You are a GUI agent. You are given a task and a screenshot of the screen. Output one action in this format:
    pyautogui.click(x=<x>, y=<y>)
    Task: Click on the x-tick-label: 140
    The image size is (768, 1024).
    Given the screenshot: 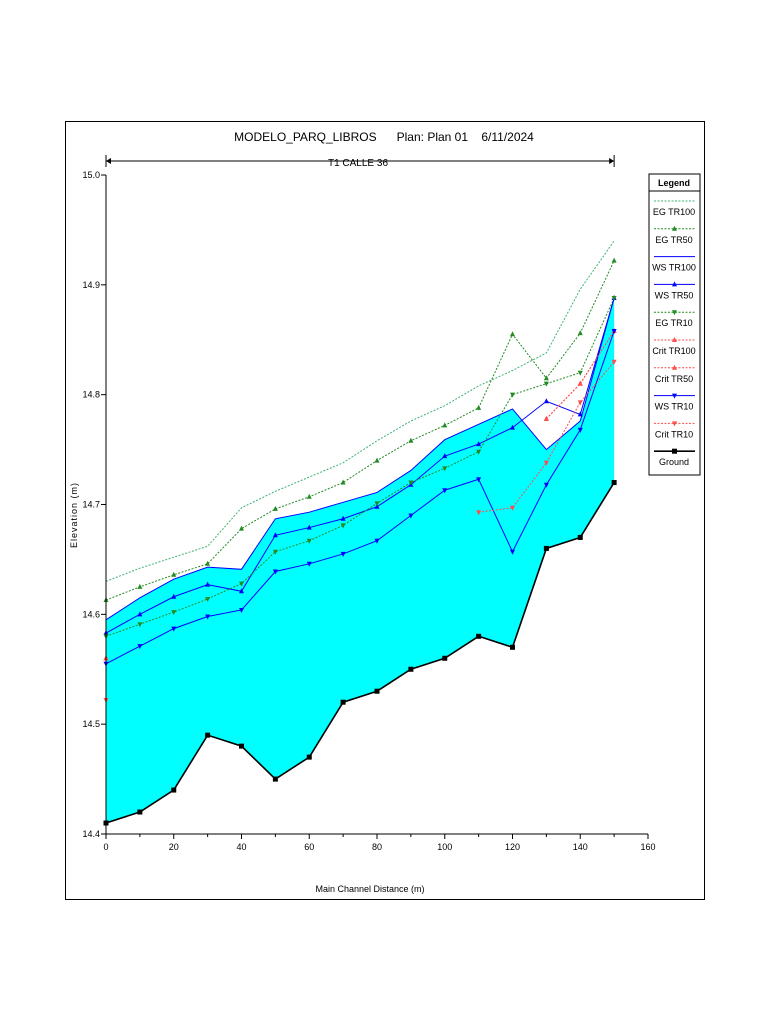 What is the action you would take?
    pyautogui.click(x=580, y=847)
    